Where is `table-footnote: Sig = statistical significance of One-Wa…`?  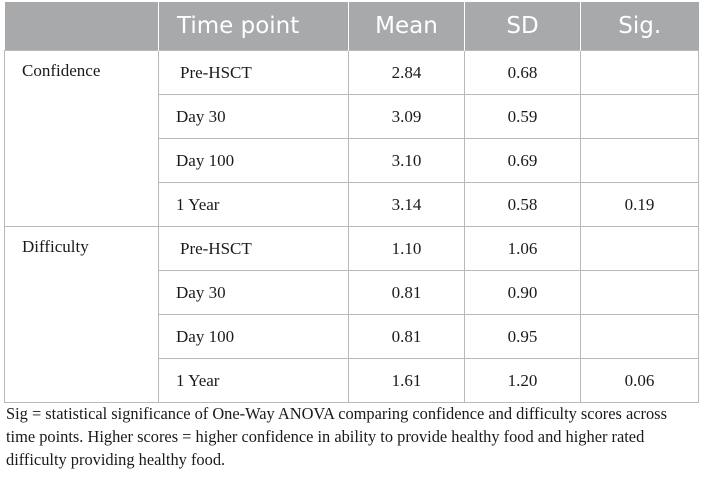
table-footnote: Sig = statistical significance of One-Wa… is located at coordinates (336, 436).